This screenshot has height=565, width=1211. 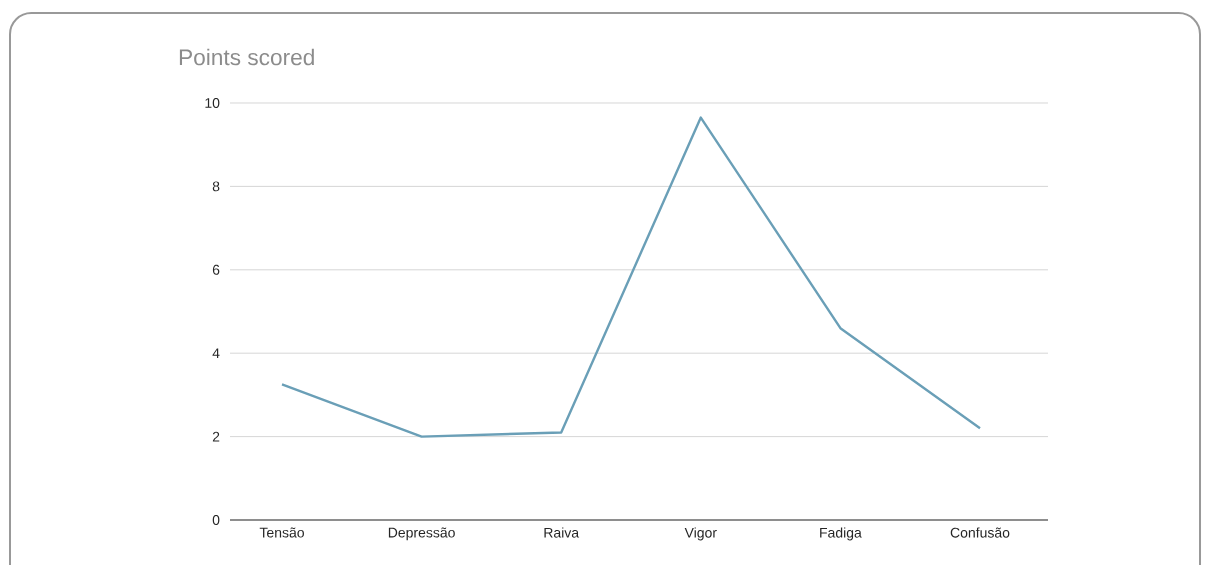 What do you see at coordinates (216, 269) in the screenshot?
I see `y-tick-label: 6` at bounding box center [216, 269].